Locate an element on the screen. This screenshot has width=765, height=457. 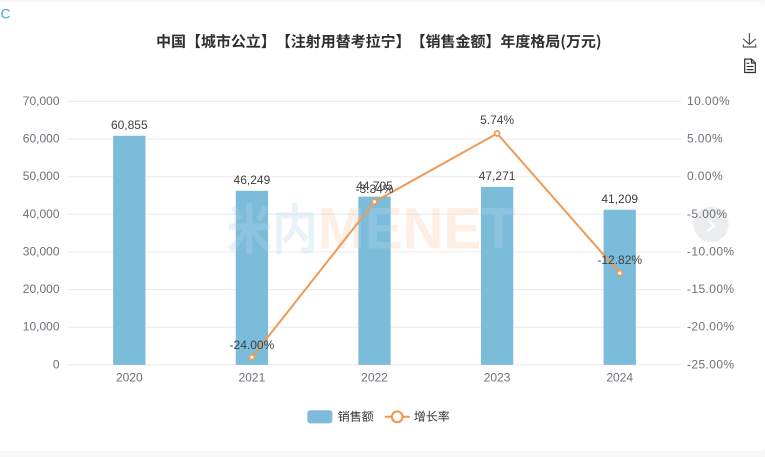
svg-text: C is located at coordinates (6, 13).